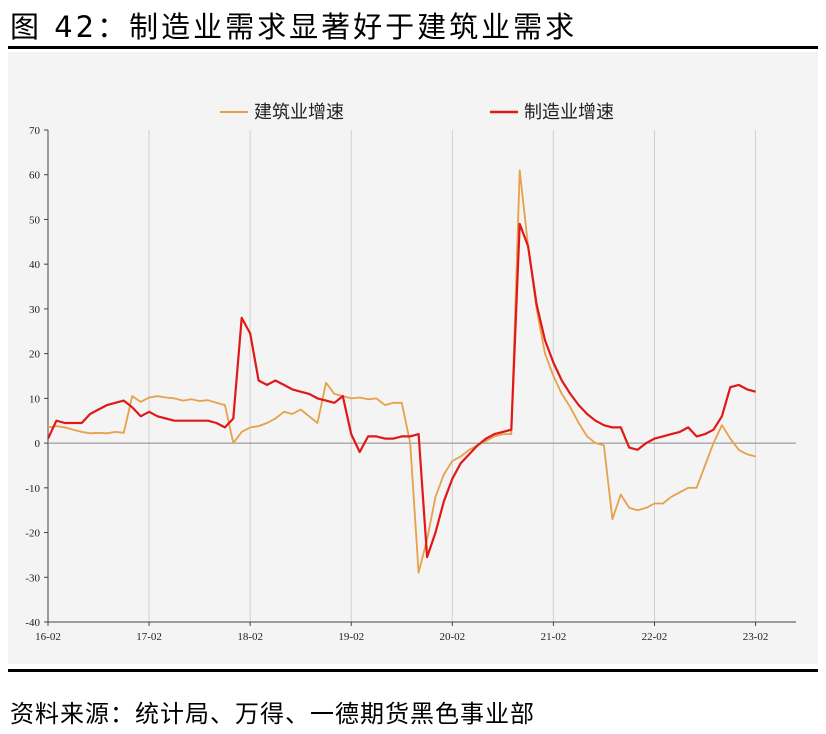 This screenshot has height=734, width=826. I want to click on x-tick-label: 22-02, so click(655, 637).